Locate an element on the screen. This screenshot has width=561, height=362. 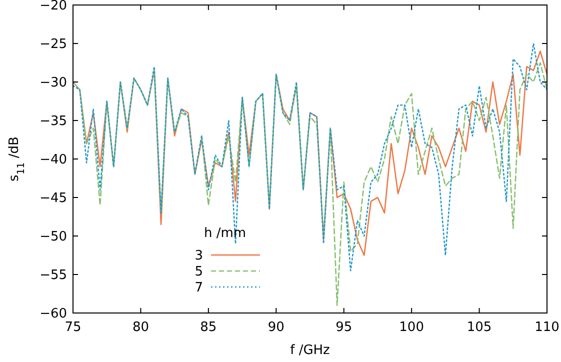
x-tick-label: 75 is located at coordinates (73, 327).